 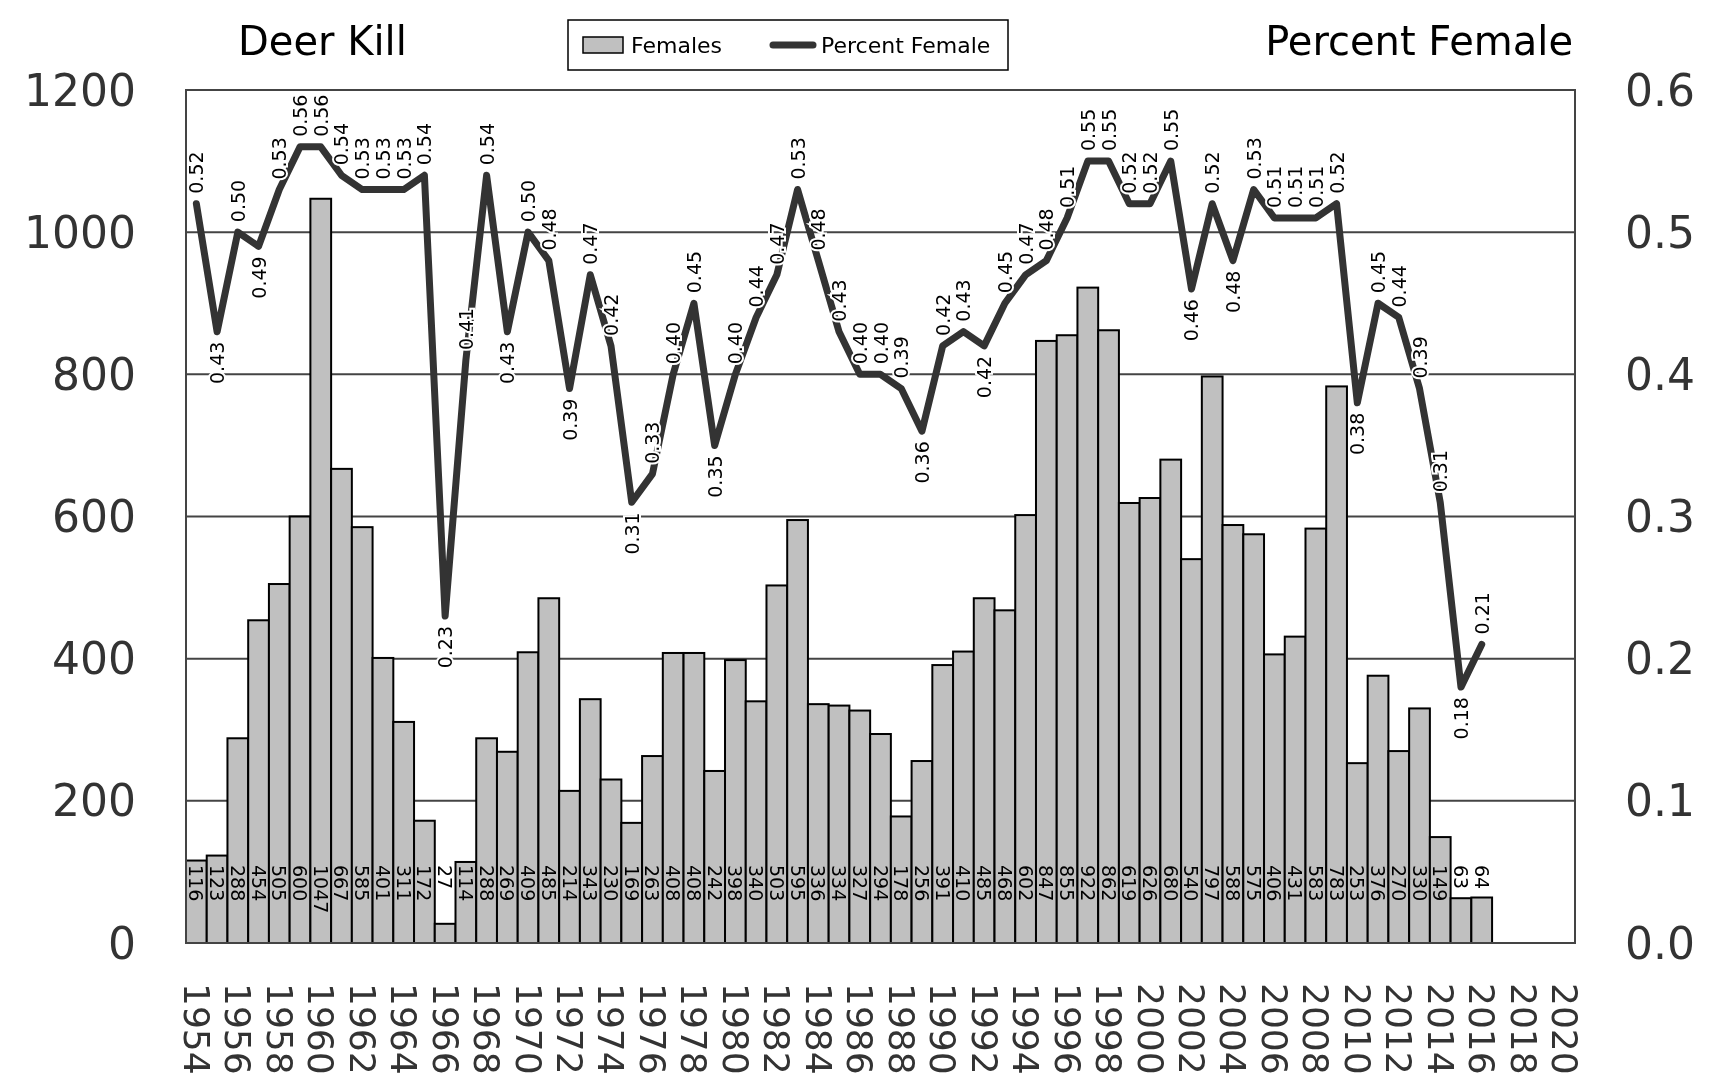 What do you see at coordinates (507, 883) in the screenshot?
I see `data-label: 269` at bounding box center [507, 883].